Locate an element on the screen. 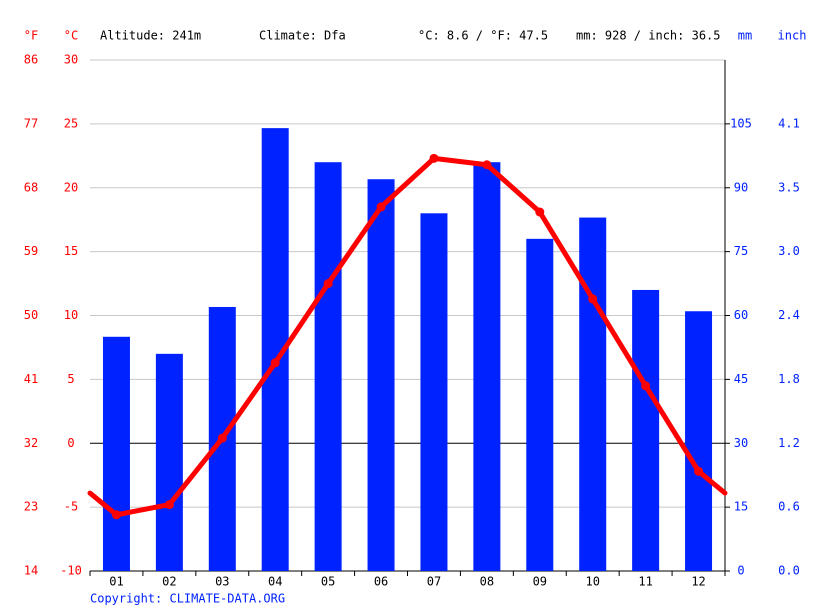  y2-tick-label: 75 is located at coordinates (741, 251).